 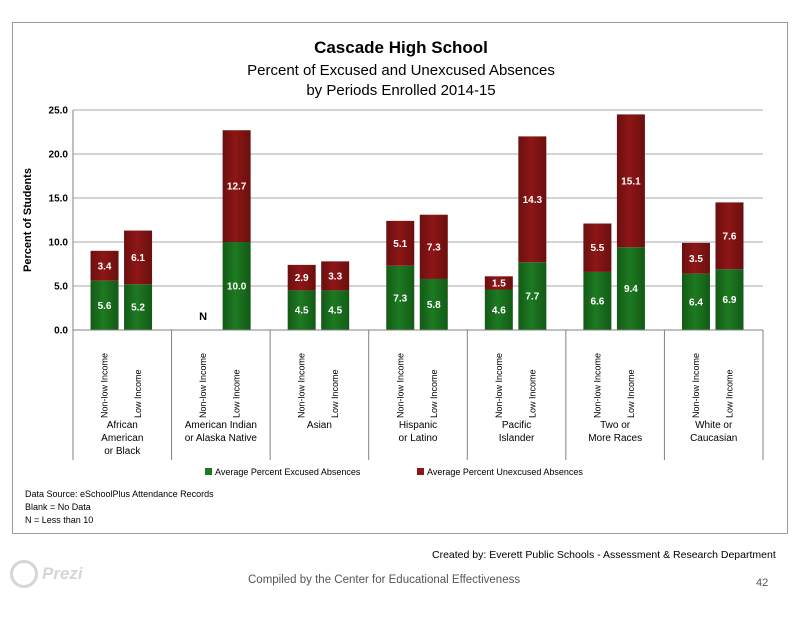 What do you see at coordinates (516, 425) in the screenshot?
I see `group-label: Pacific` at bounding box center [516, 425].